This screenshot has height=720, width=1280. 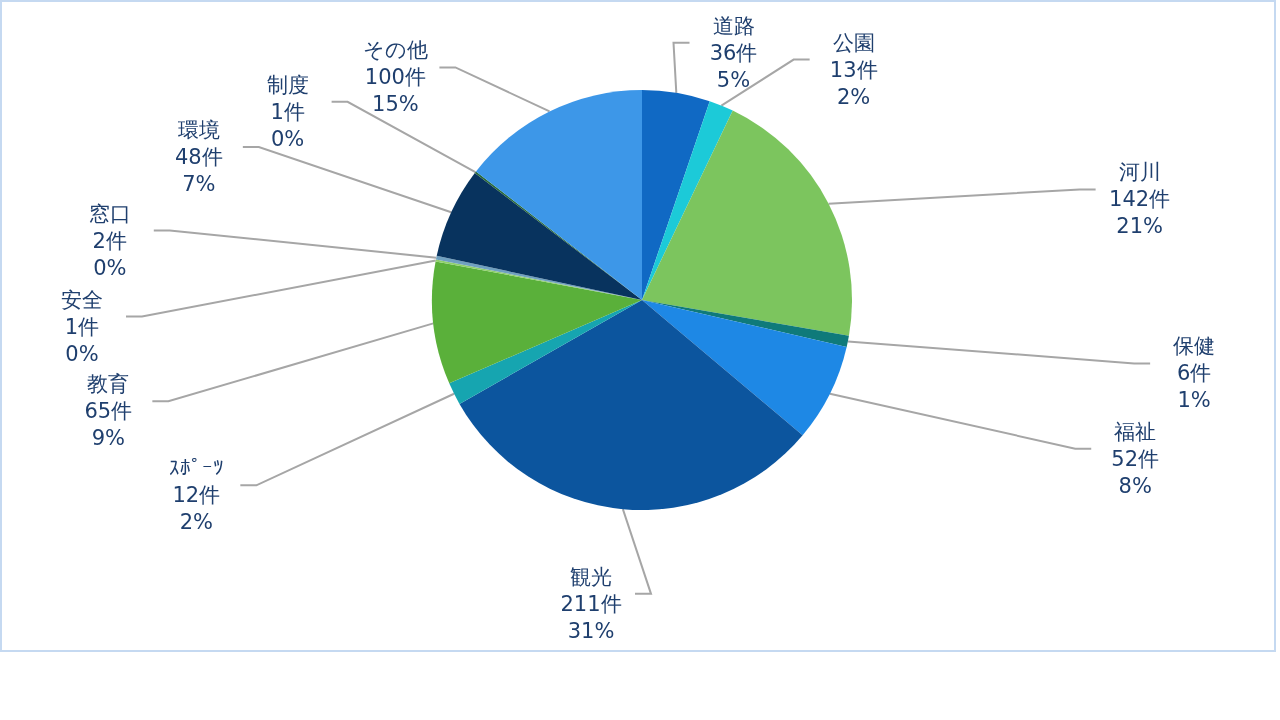 What do you see at coordinates (198, 130) in the screenshot?
I see `slice-label: 環境` at bounding box center [198, 130].